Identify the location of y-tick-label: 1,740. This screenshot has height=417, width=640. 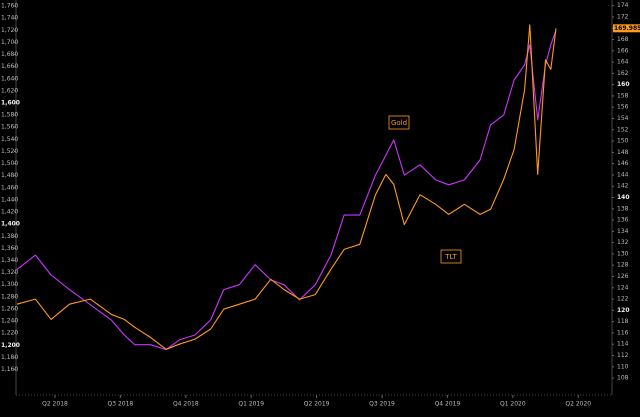
(9, 18).